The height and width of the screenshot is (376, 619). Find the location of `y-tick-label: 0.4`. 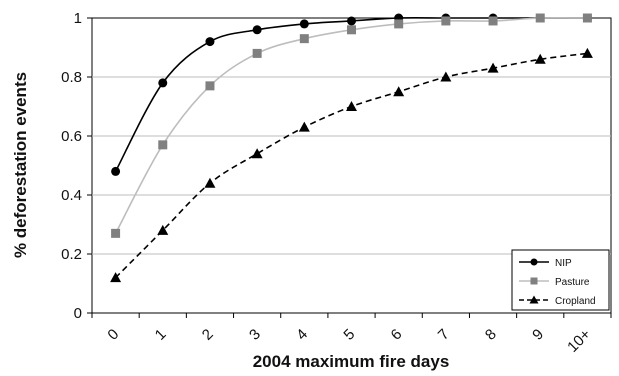

y-tick-label: 0.4 is located at coordinates (71, 195).